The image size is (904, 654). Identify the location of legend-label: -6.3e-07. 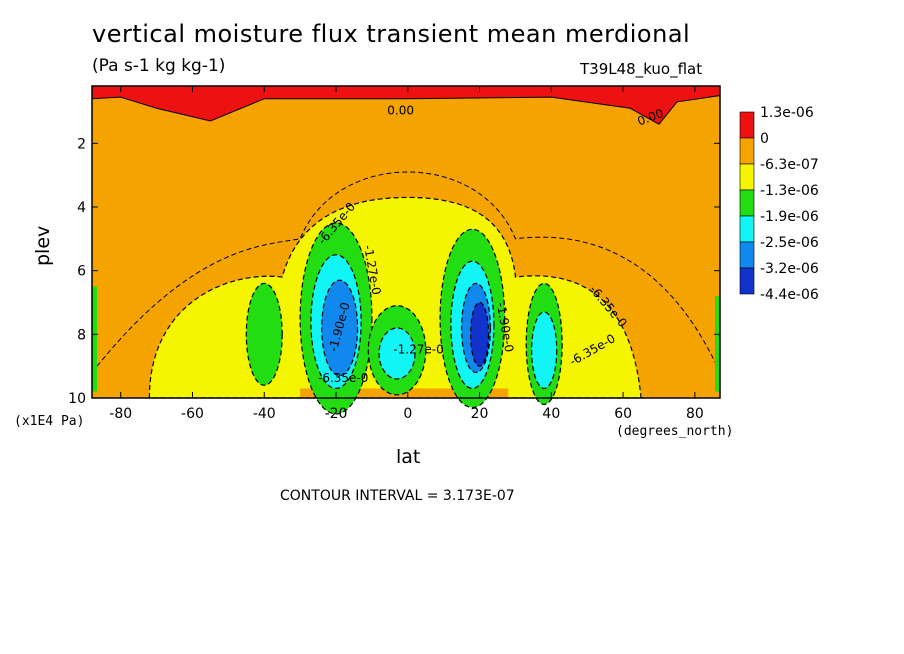
(789, 165).